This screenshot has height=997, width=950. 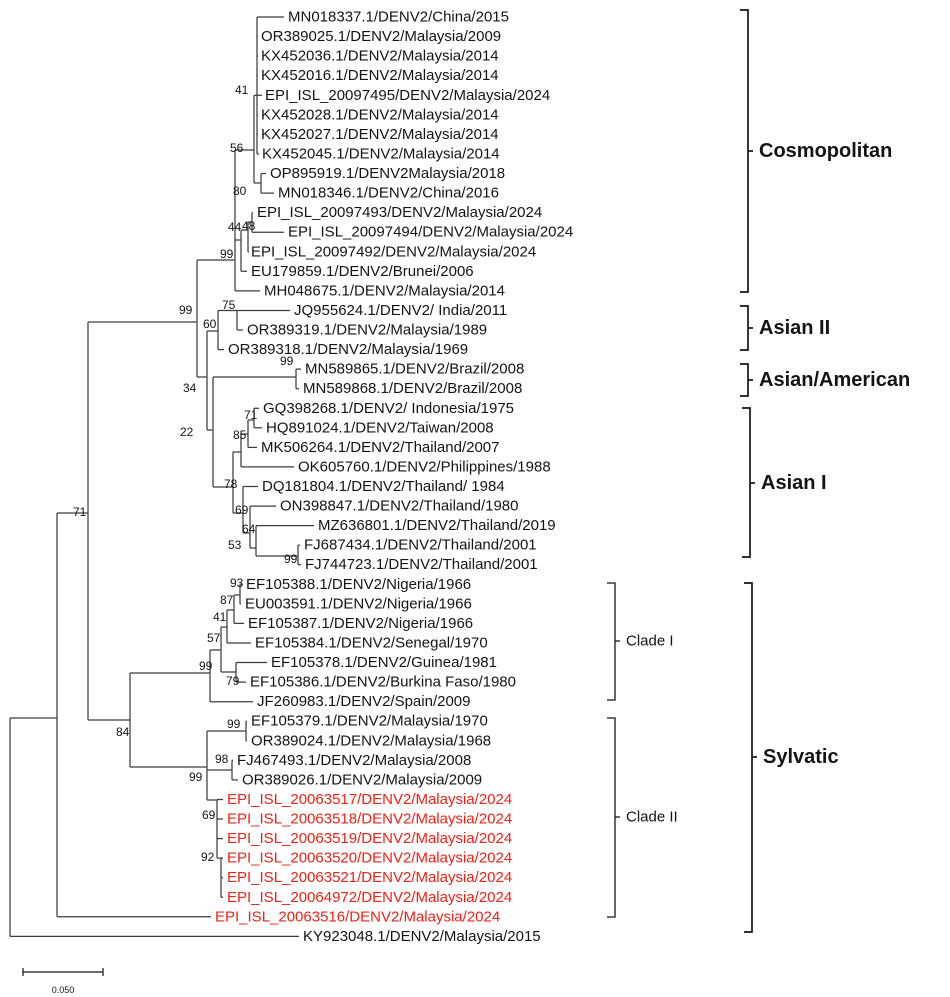 What do you see at coordinates (231, 484) in the screenshot?
I see `bootstrap-value: 78` at bounding box center [231, 484].